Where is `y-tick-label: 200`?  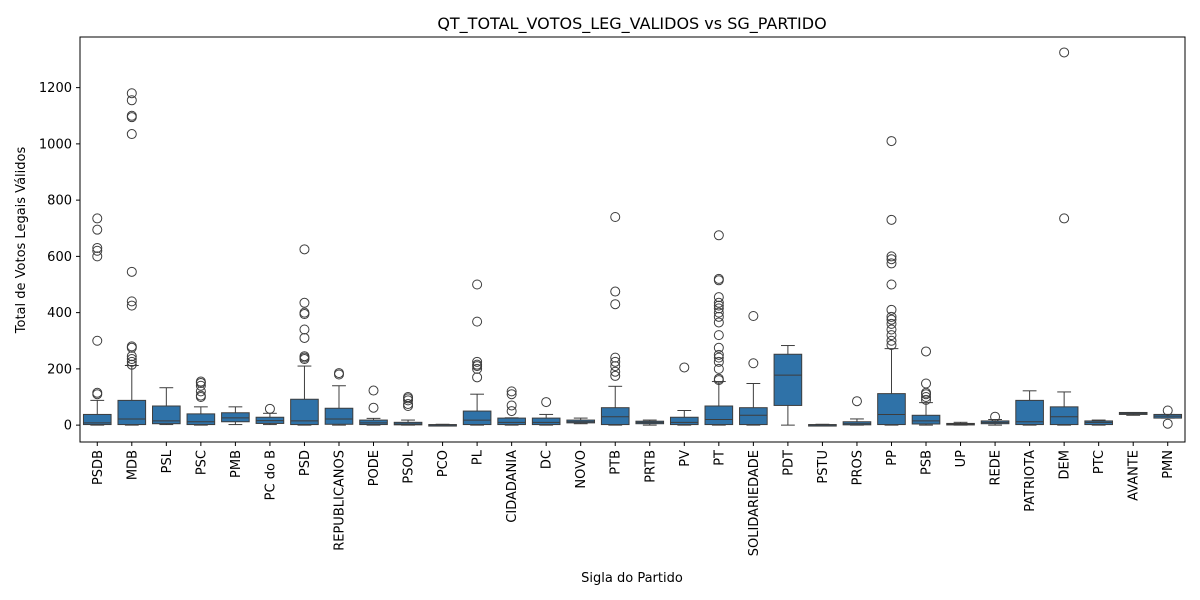
y-tick-label: 200 is located at coordinates (59, 369).